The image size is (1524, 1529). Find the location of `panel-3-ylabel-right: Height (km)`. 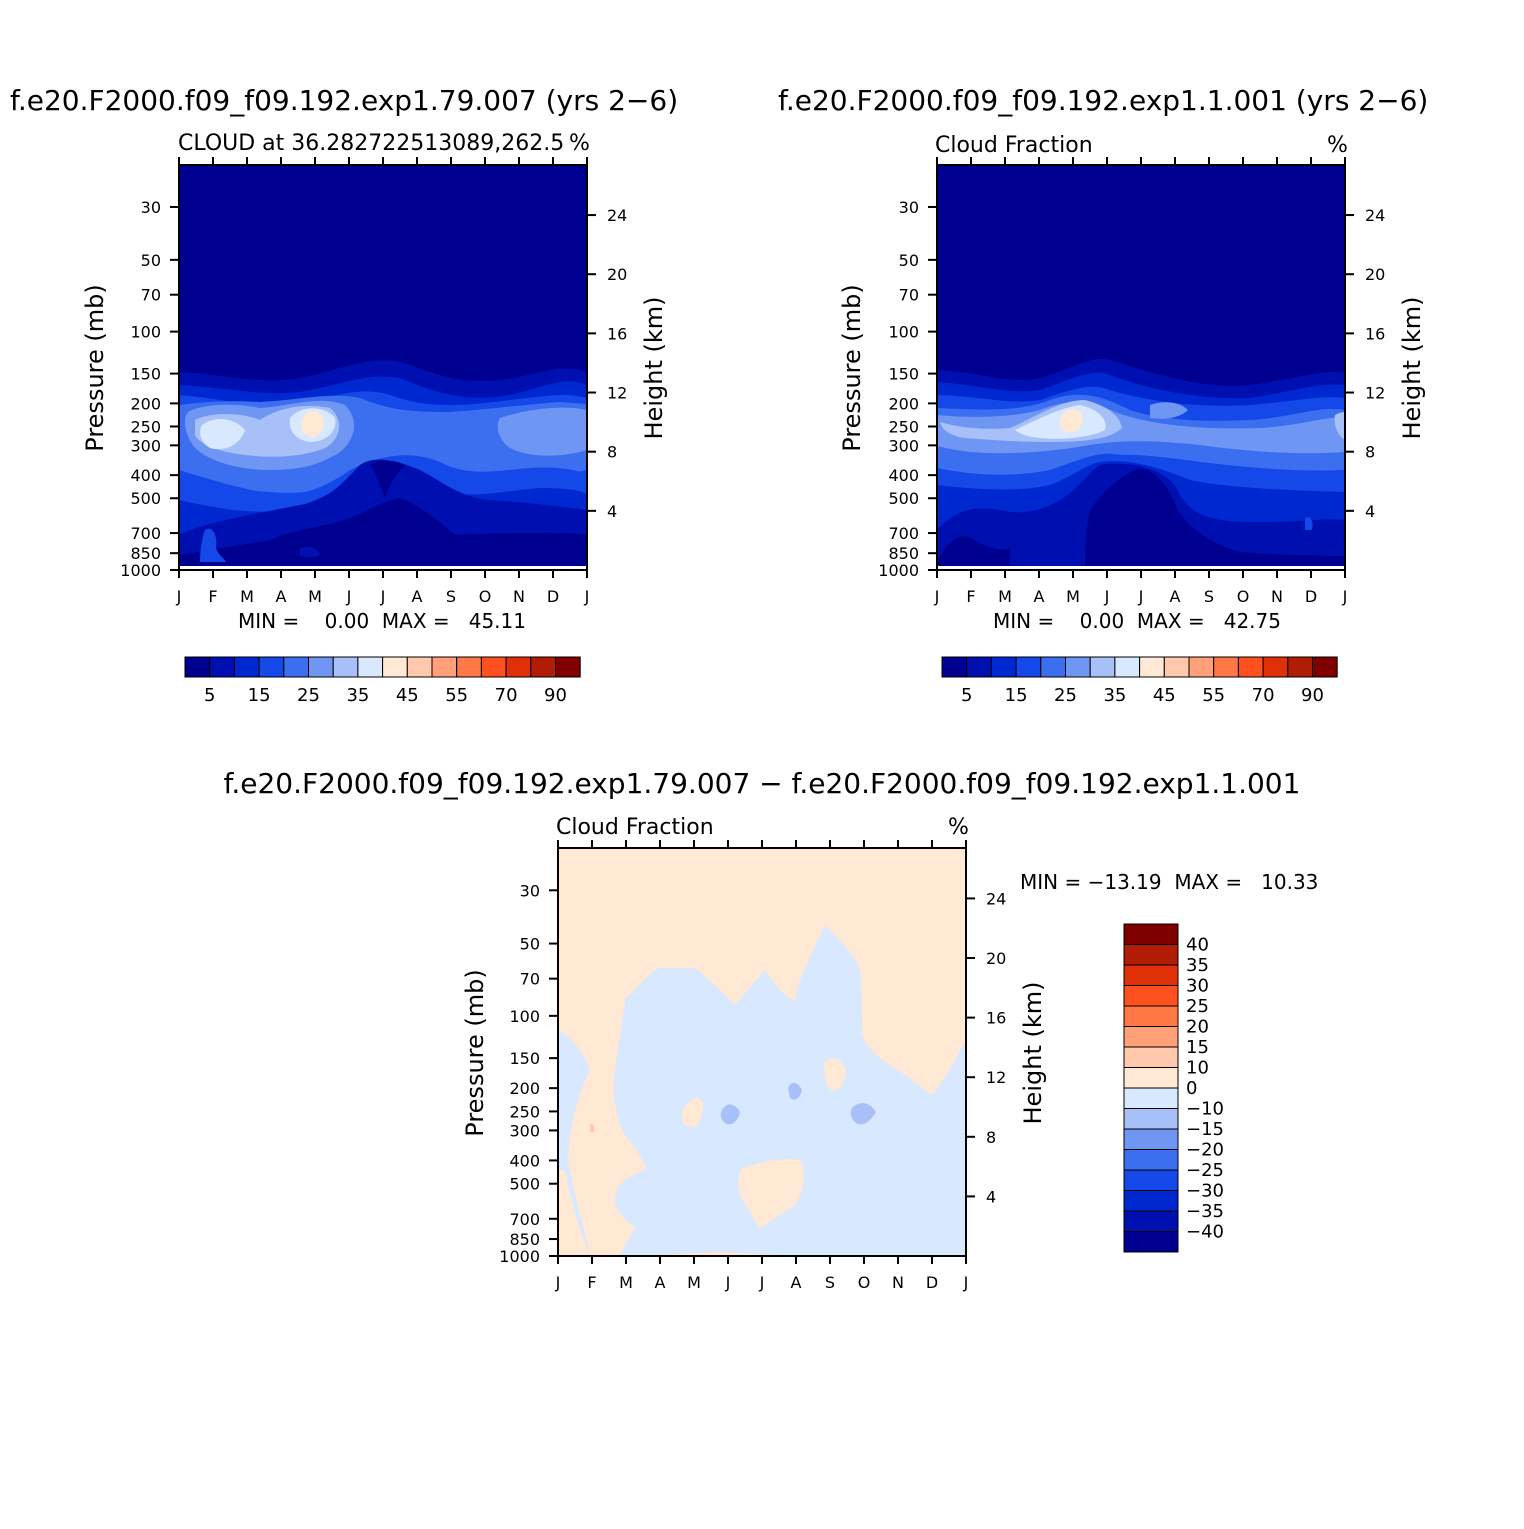

panel-3-ylabel-right: Height (km) is located at coordinates (1033, 1053).